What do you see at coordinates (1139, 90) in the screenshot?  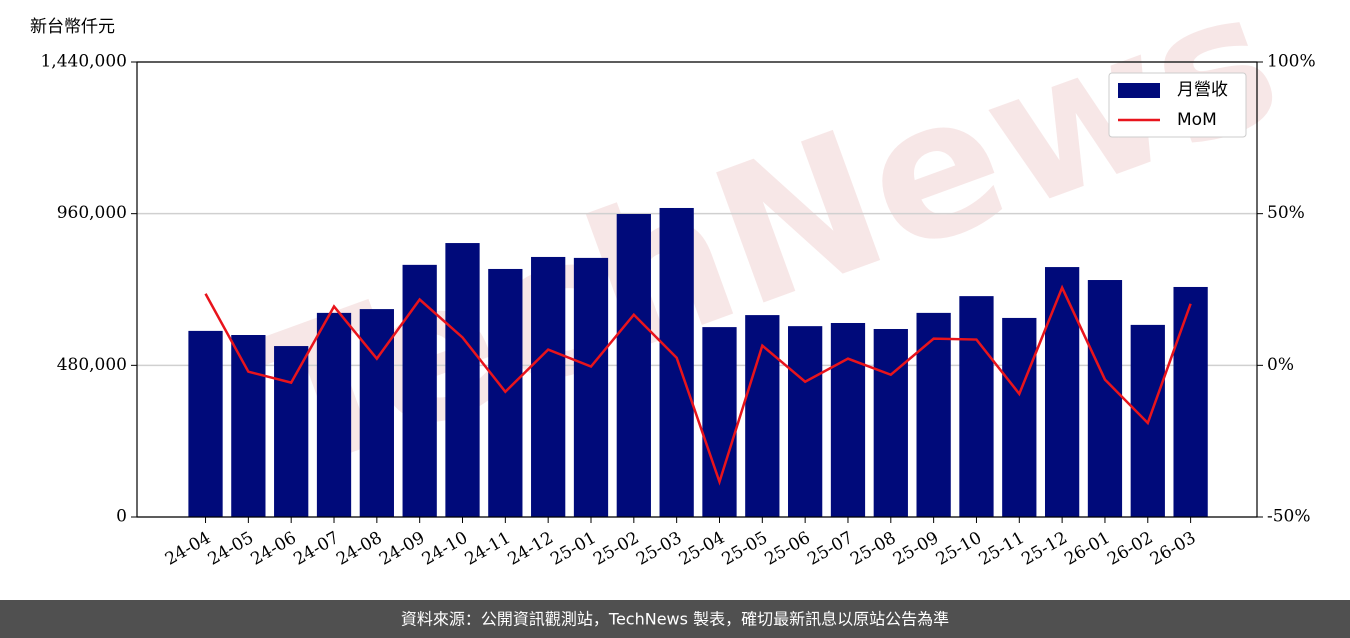 I see `legend-swatch` at bounding box center [1139, 90].